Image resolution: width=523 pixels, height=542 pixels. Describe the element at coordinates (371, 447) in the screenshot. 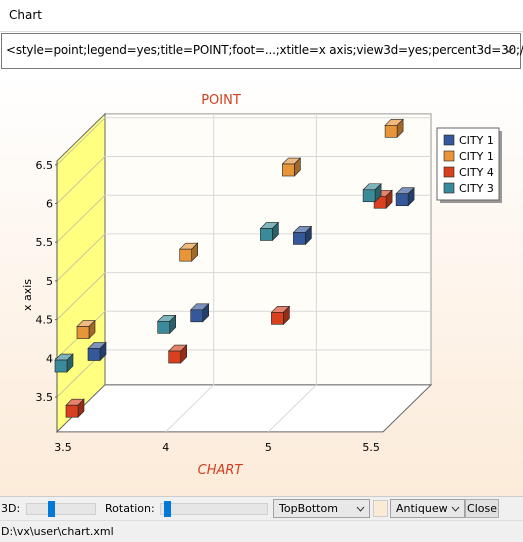

I see `x-tick-label: 5.5` at that location.